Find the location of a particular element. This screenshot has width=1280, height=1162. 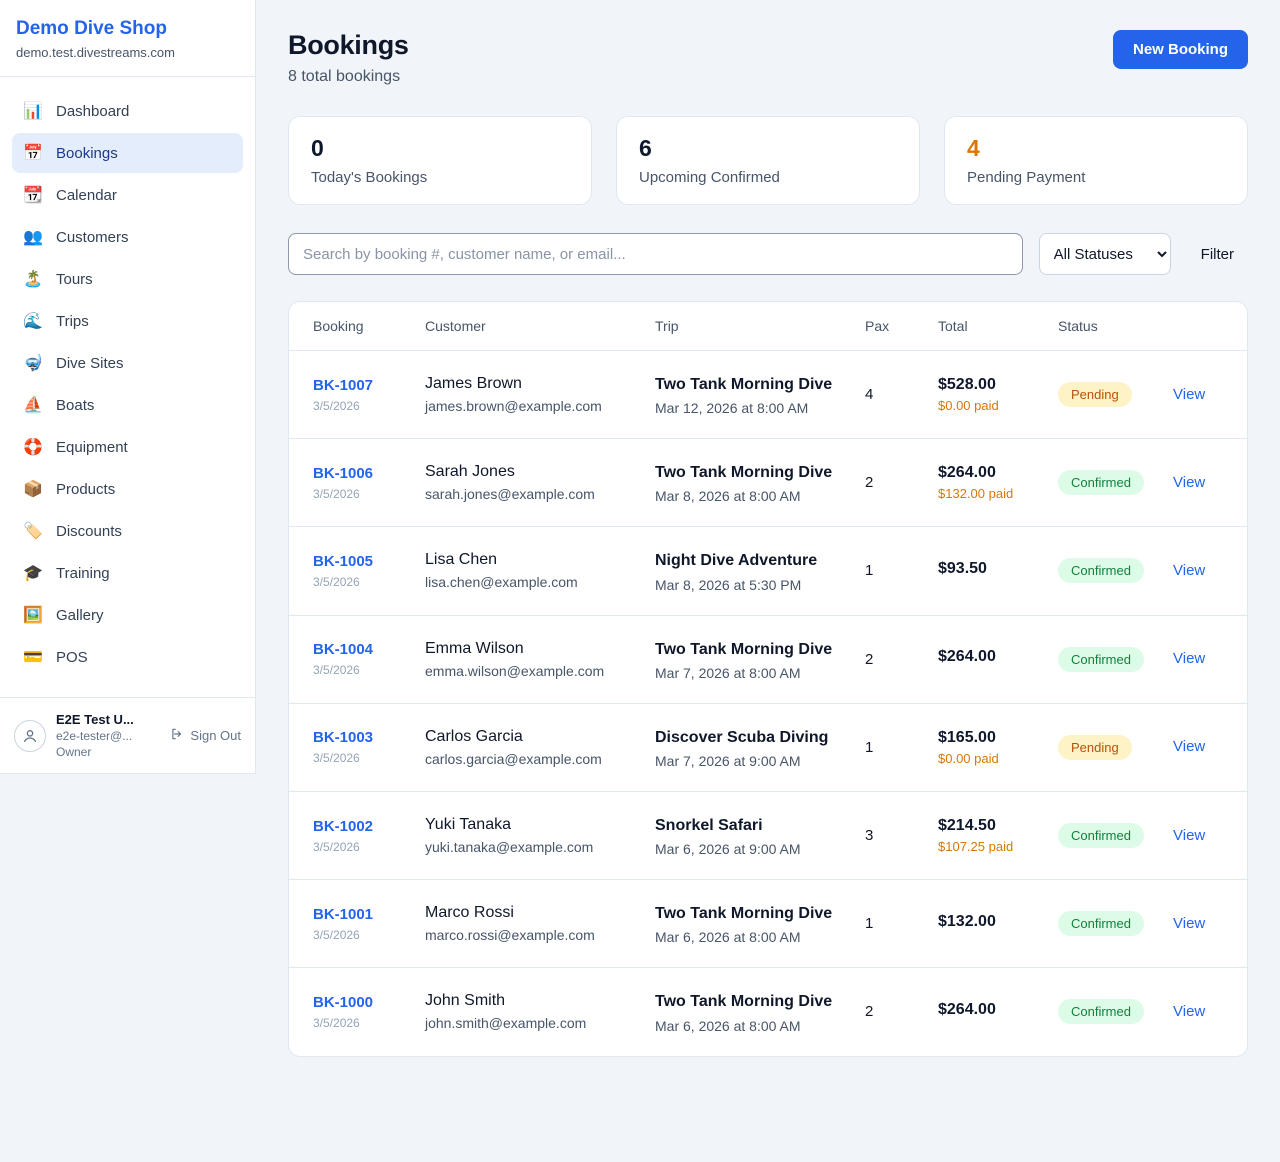

booking-link: BK-1003 is located at coordinates (343, 738).